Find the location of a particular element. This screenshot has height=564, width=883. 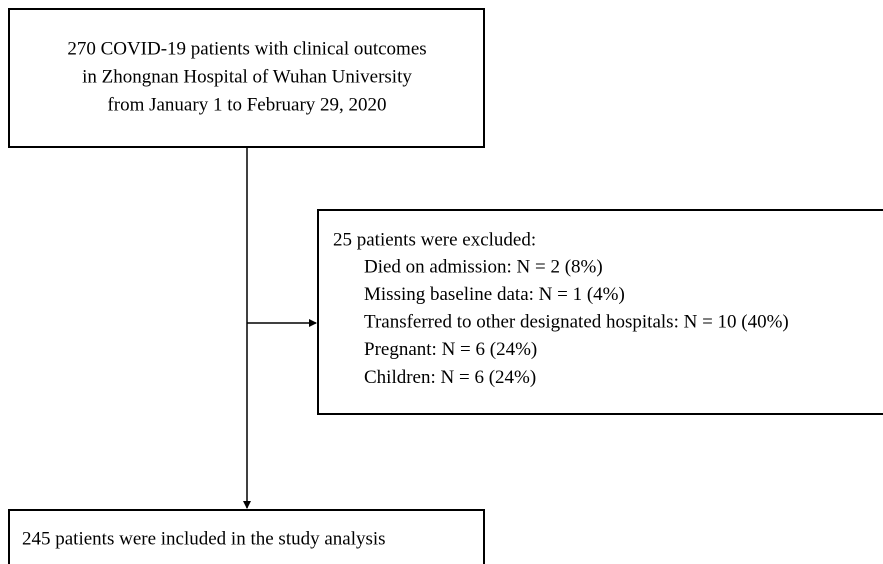

exclusion-item: Children: N = 6 (24%) is located at coordinates (450, 377).